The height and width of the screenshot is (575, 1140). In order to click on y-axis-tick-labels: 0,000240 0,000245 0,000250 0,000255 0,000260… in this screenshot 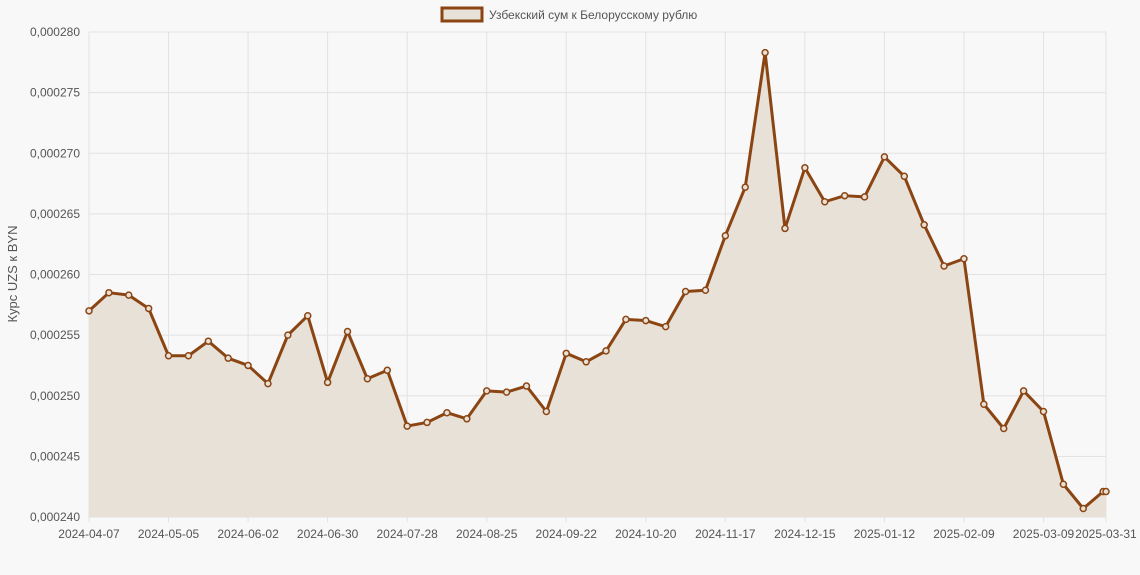, I will do `click(55, 274)`.